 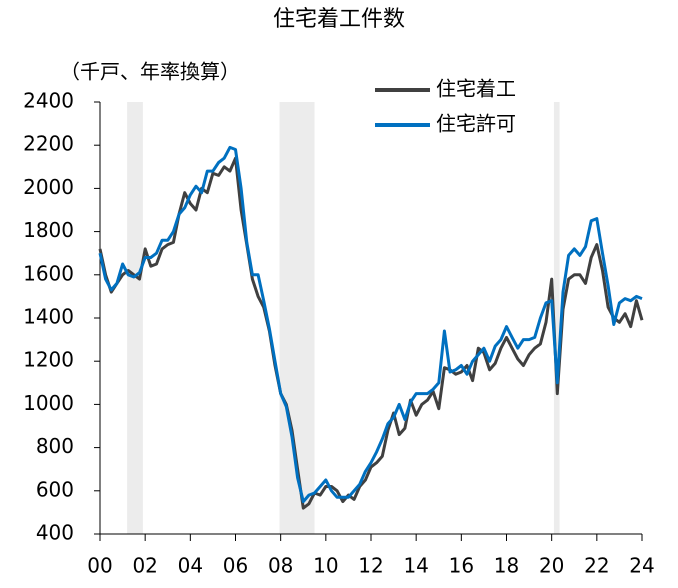 What do you see at coordinates (99, 566) in the screenshot?
I see `x-tick-label: 00` at bounding box center [99, 566].